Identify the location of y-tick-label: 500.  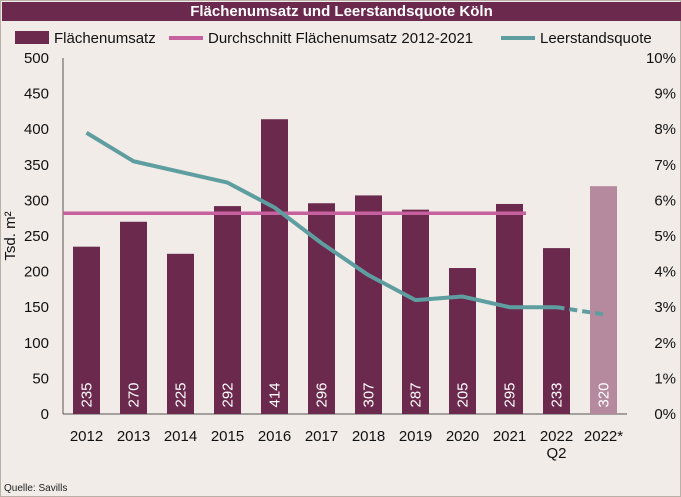
(36, 58).